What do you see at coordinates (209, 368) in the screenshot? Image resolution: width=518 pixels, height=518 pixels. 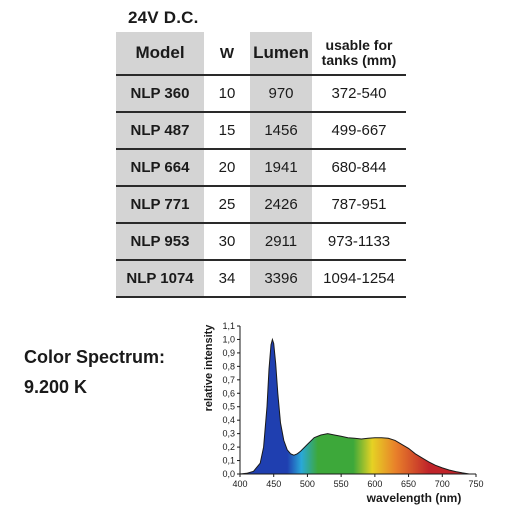 I see `y-axis-label: relative intensity` at bounding box center [209, 368].